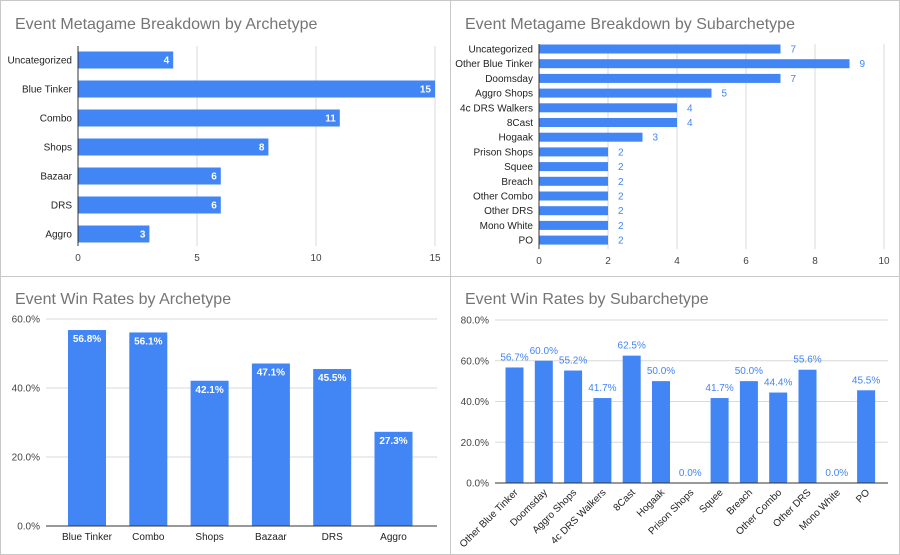  Describe the element at coordinates (863, 64) in the screenshot. I see `value-label: 9` at that location.